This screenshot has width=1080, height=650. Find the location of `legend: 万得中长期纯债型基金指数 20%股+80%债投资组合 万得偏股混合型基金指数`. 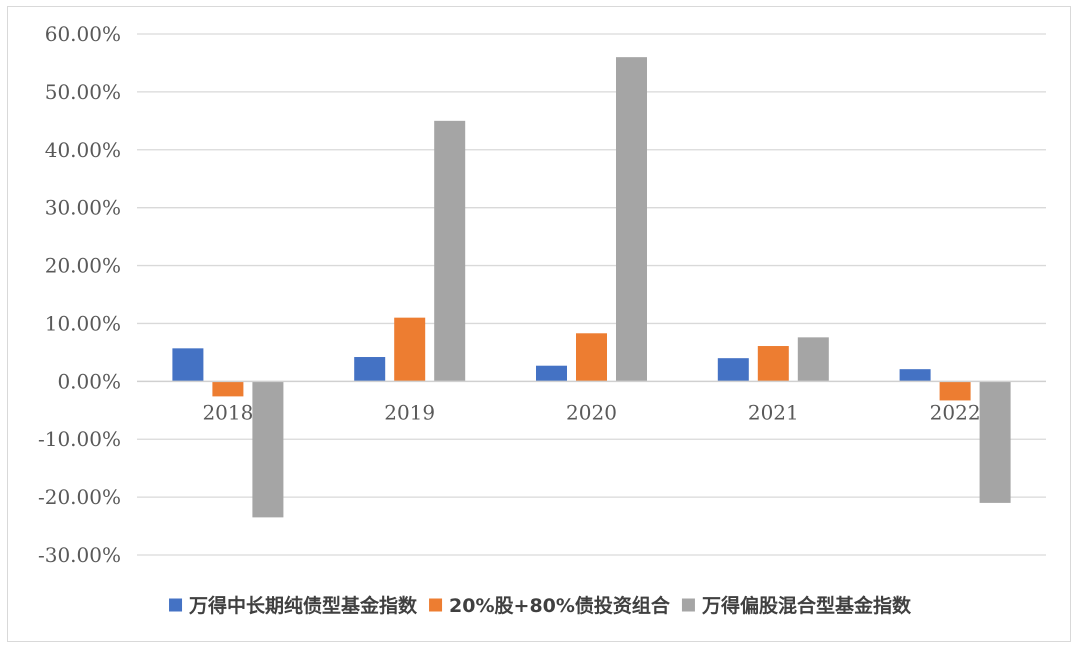

legend: 万得中长期纯债型基金指数 20%股+80%债投资组合 万得偏股混合型基金指数 is located at coordinates (540, 605).